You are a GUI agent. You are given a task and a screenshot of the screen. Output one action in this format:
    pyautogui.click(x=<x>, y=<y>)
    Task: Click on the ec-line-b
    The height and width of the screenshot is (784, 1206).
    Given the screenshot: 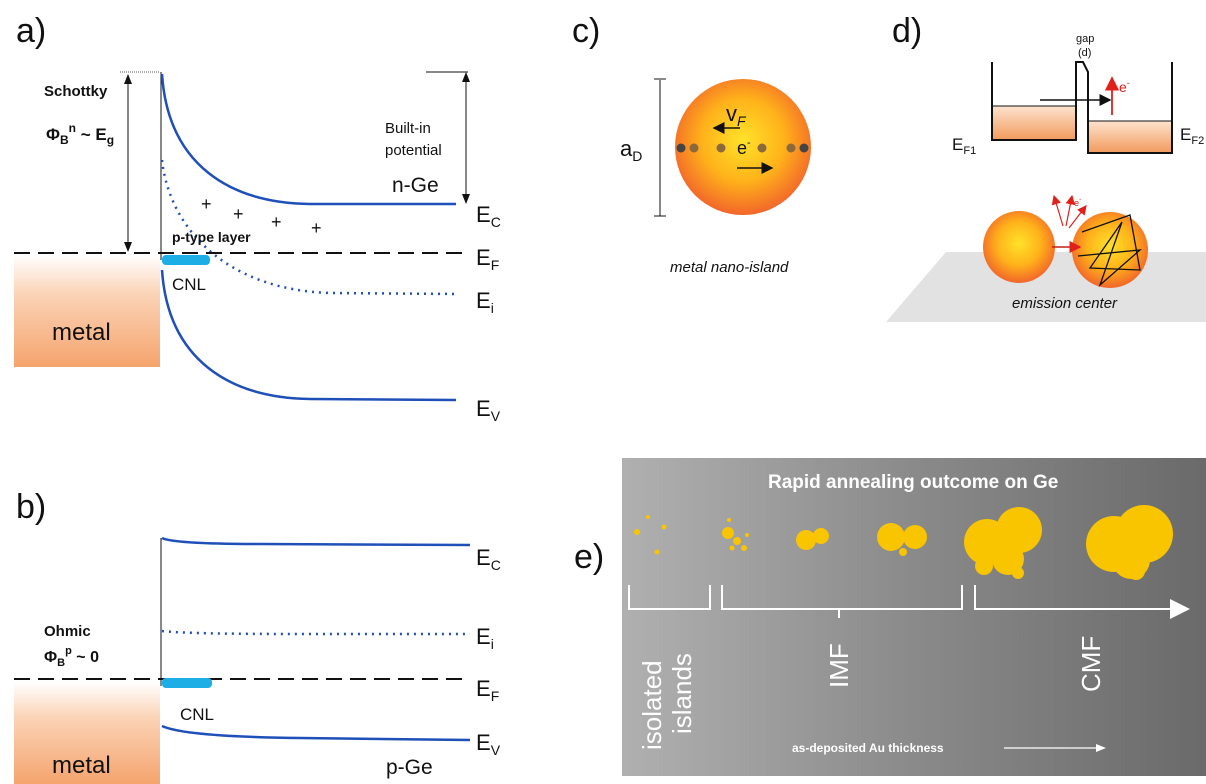 What is the action you would take?
    pyautogui.click(x=316, y=541)
    